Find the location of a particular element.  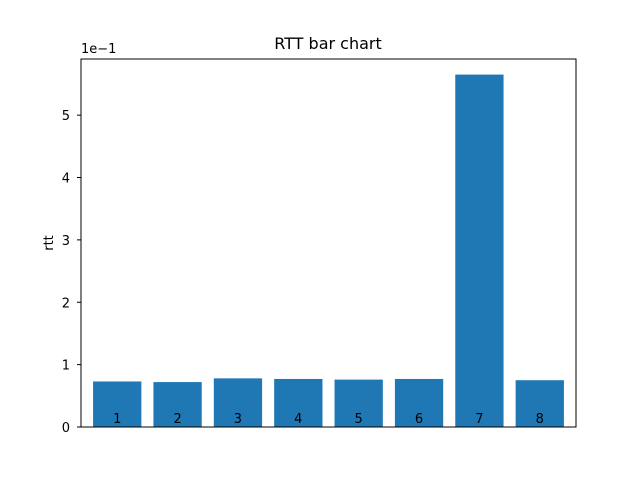

y-tick-label: 4 is located at coordinates (66, 179).